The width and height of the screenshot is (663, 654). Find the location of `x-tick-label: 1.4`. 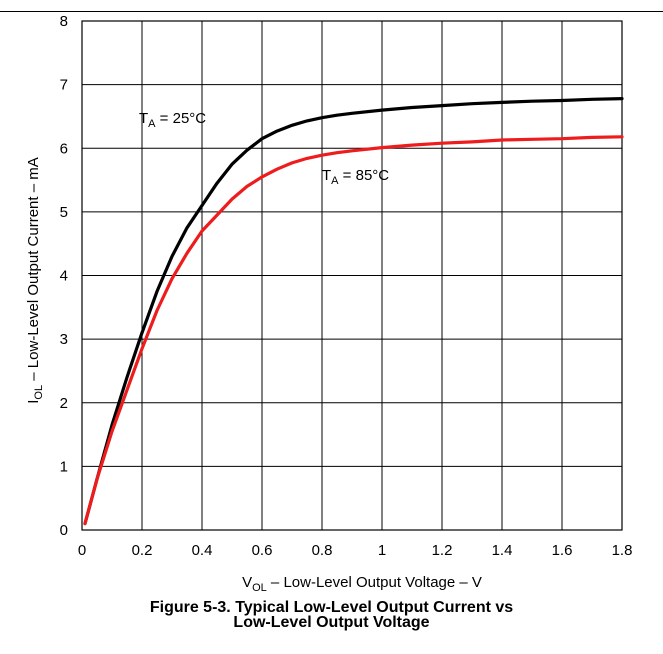

x-tick-label: 1.4 is located at coordinates (502, 550).